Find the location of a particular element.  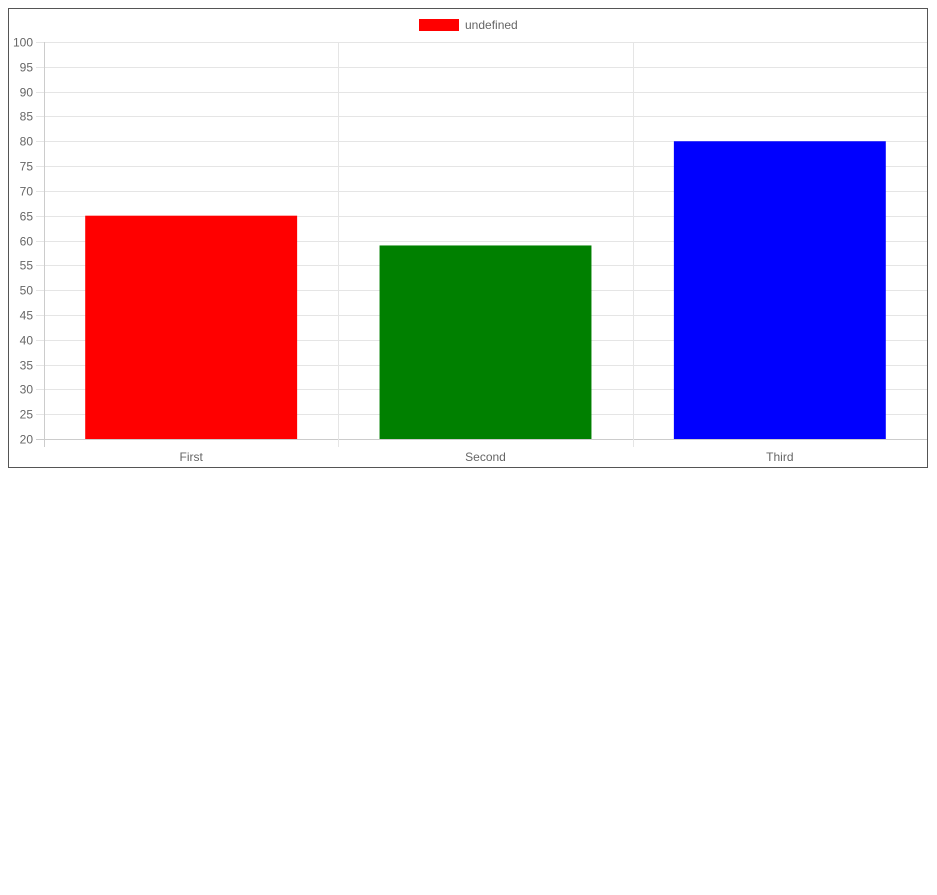

y-tick-label: 25 is located at coordinates (27, 415).